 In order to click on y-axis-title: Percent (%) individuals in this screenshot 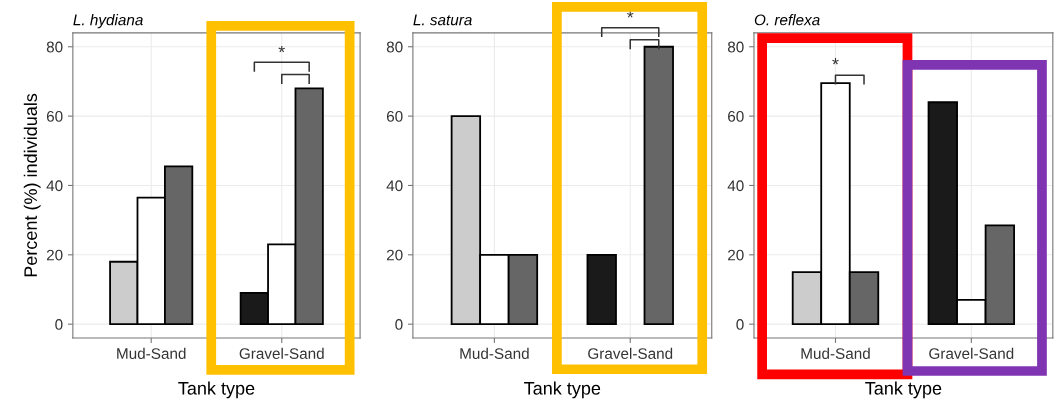, I will do `click(32, 185)`.